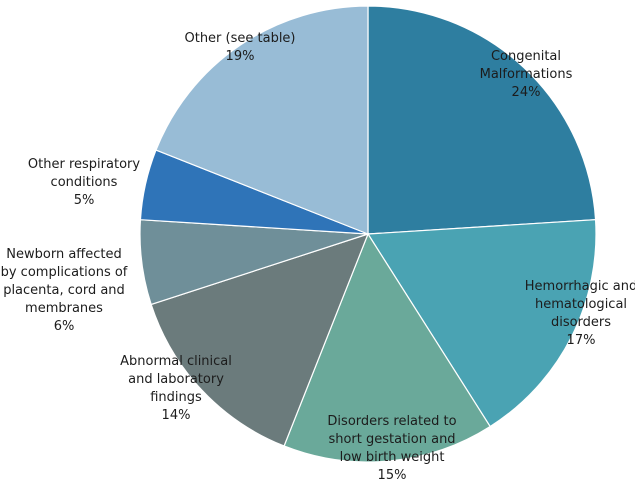  Describe the element at coordinates (580, 313) in the screenshot. I see `slice-label: Hemorrhagic and hematological disorders 17%` at that location.